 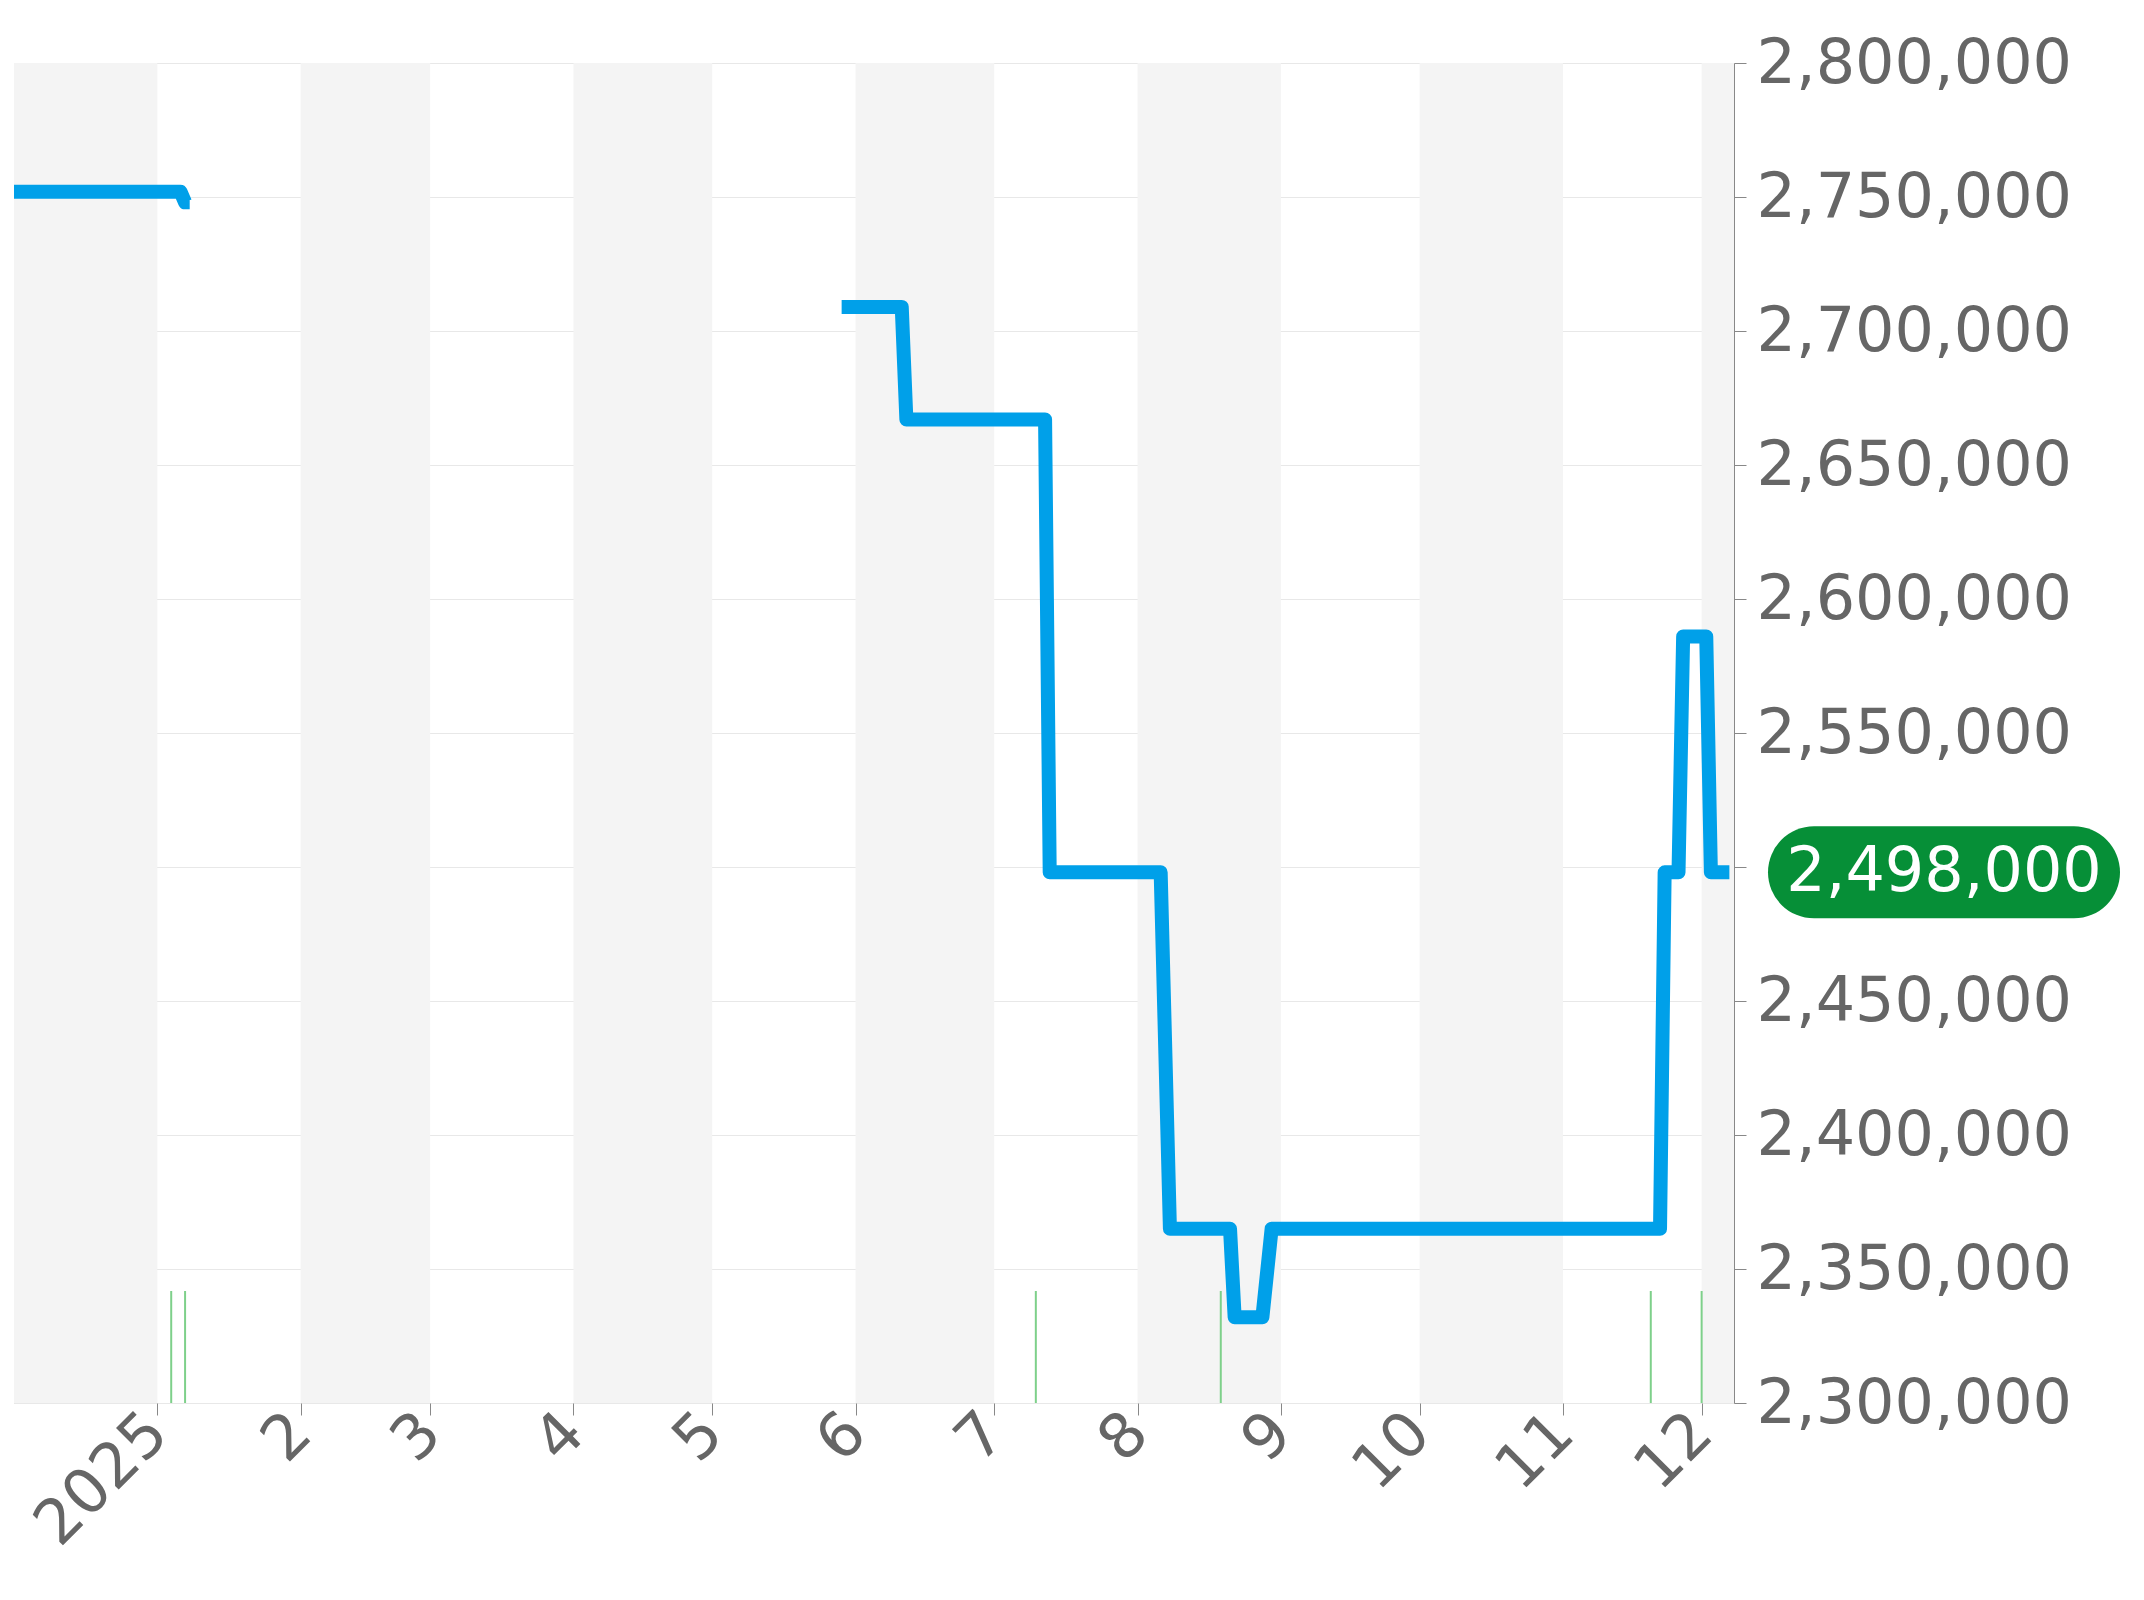 What do you see at coordinates (415, 1435) in the screenshot?
I see `x-tick-label: 3` at bounding box center [415, 1435].